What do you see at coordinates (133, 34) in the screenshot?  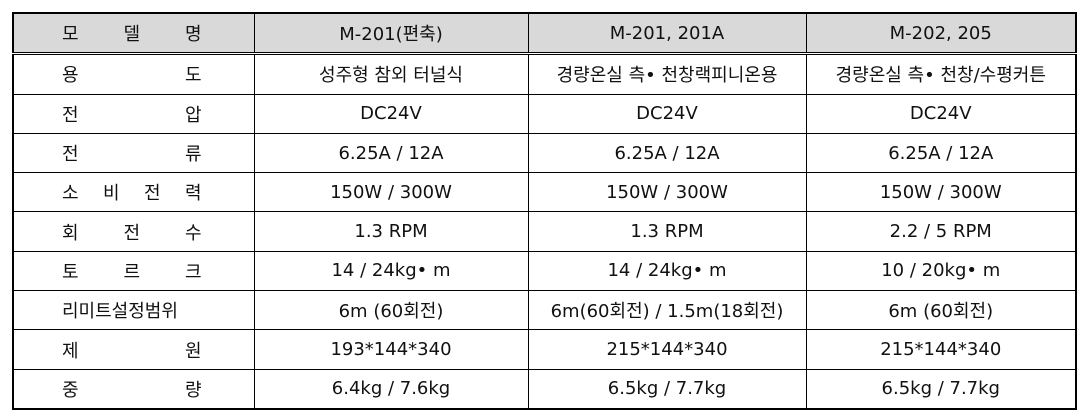 I see `row-label: 모 델 명` at bounding box center [133, 34].